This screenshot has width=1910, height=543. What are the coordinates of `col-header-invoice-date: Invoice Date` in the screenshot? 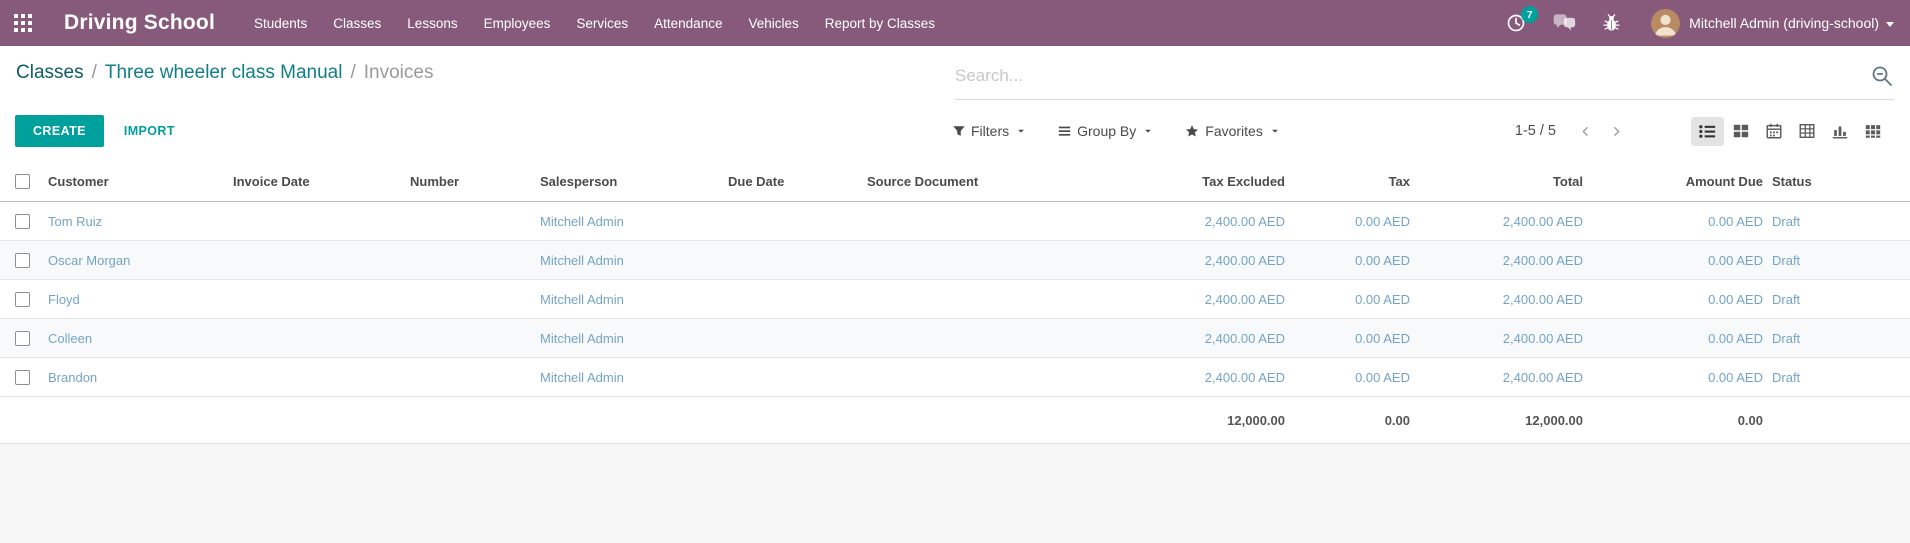 It's located at (271, 181).